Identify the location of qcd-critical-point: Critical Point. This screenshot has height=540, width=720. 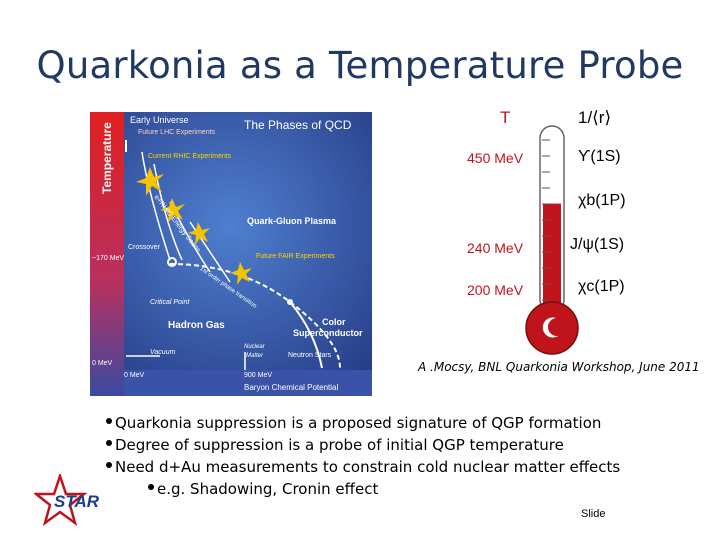
(170, 302).